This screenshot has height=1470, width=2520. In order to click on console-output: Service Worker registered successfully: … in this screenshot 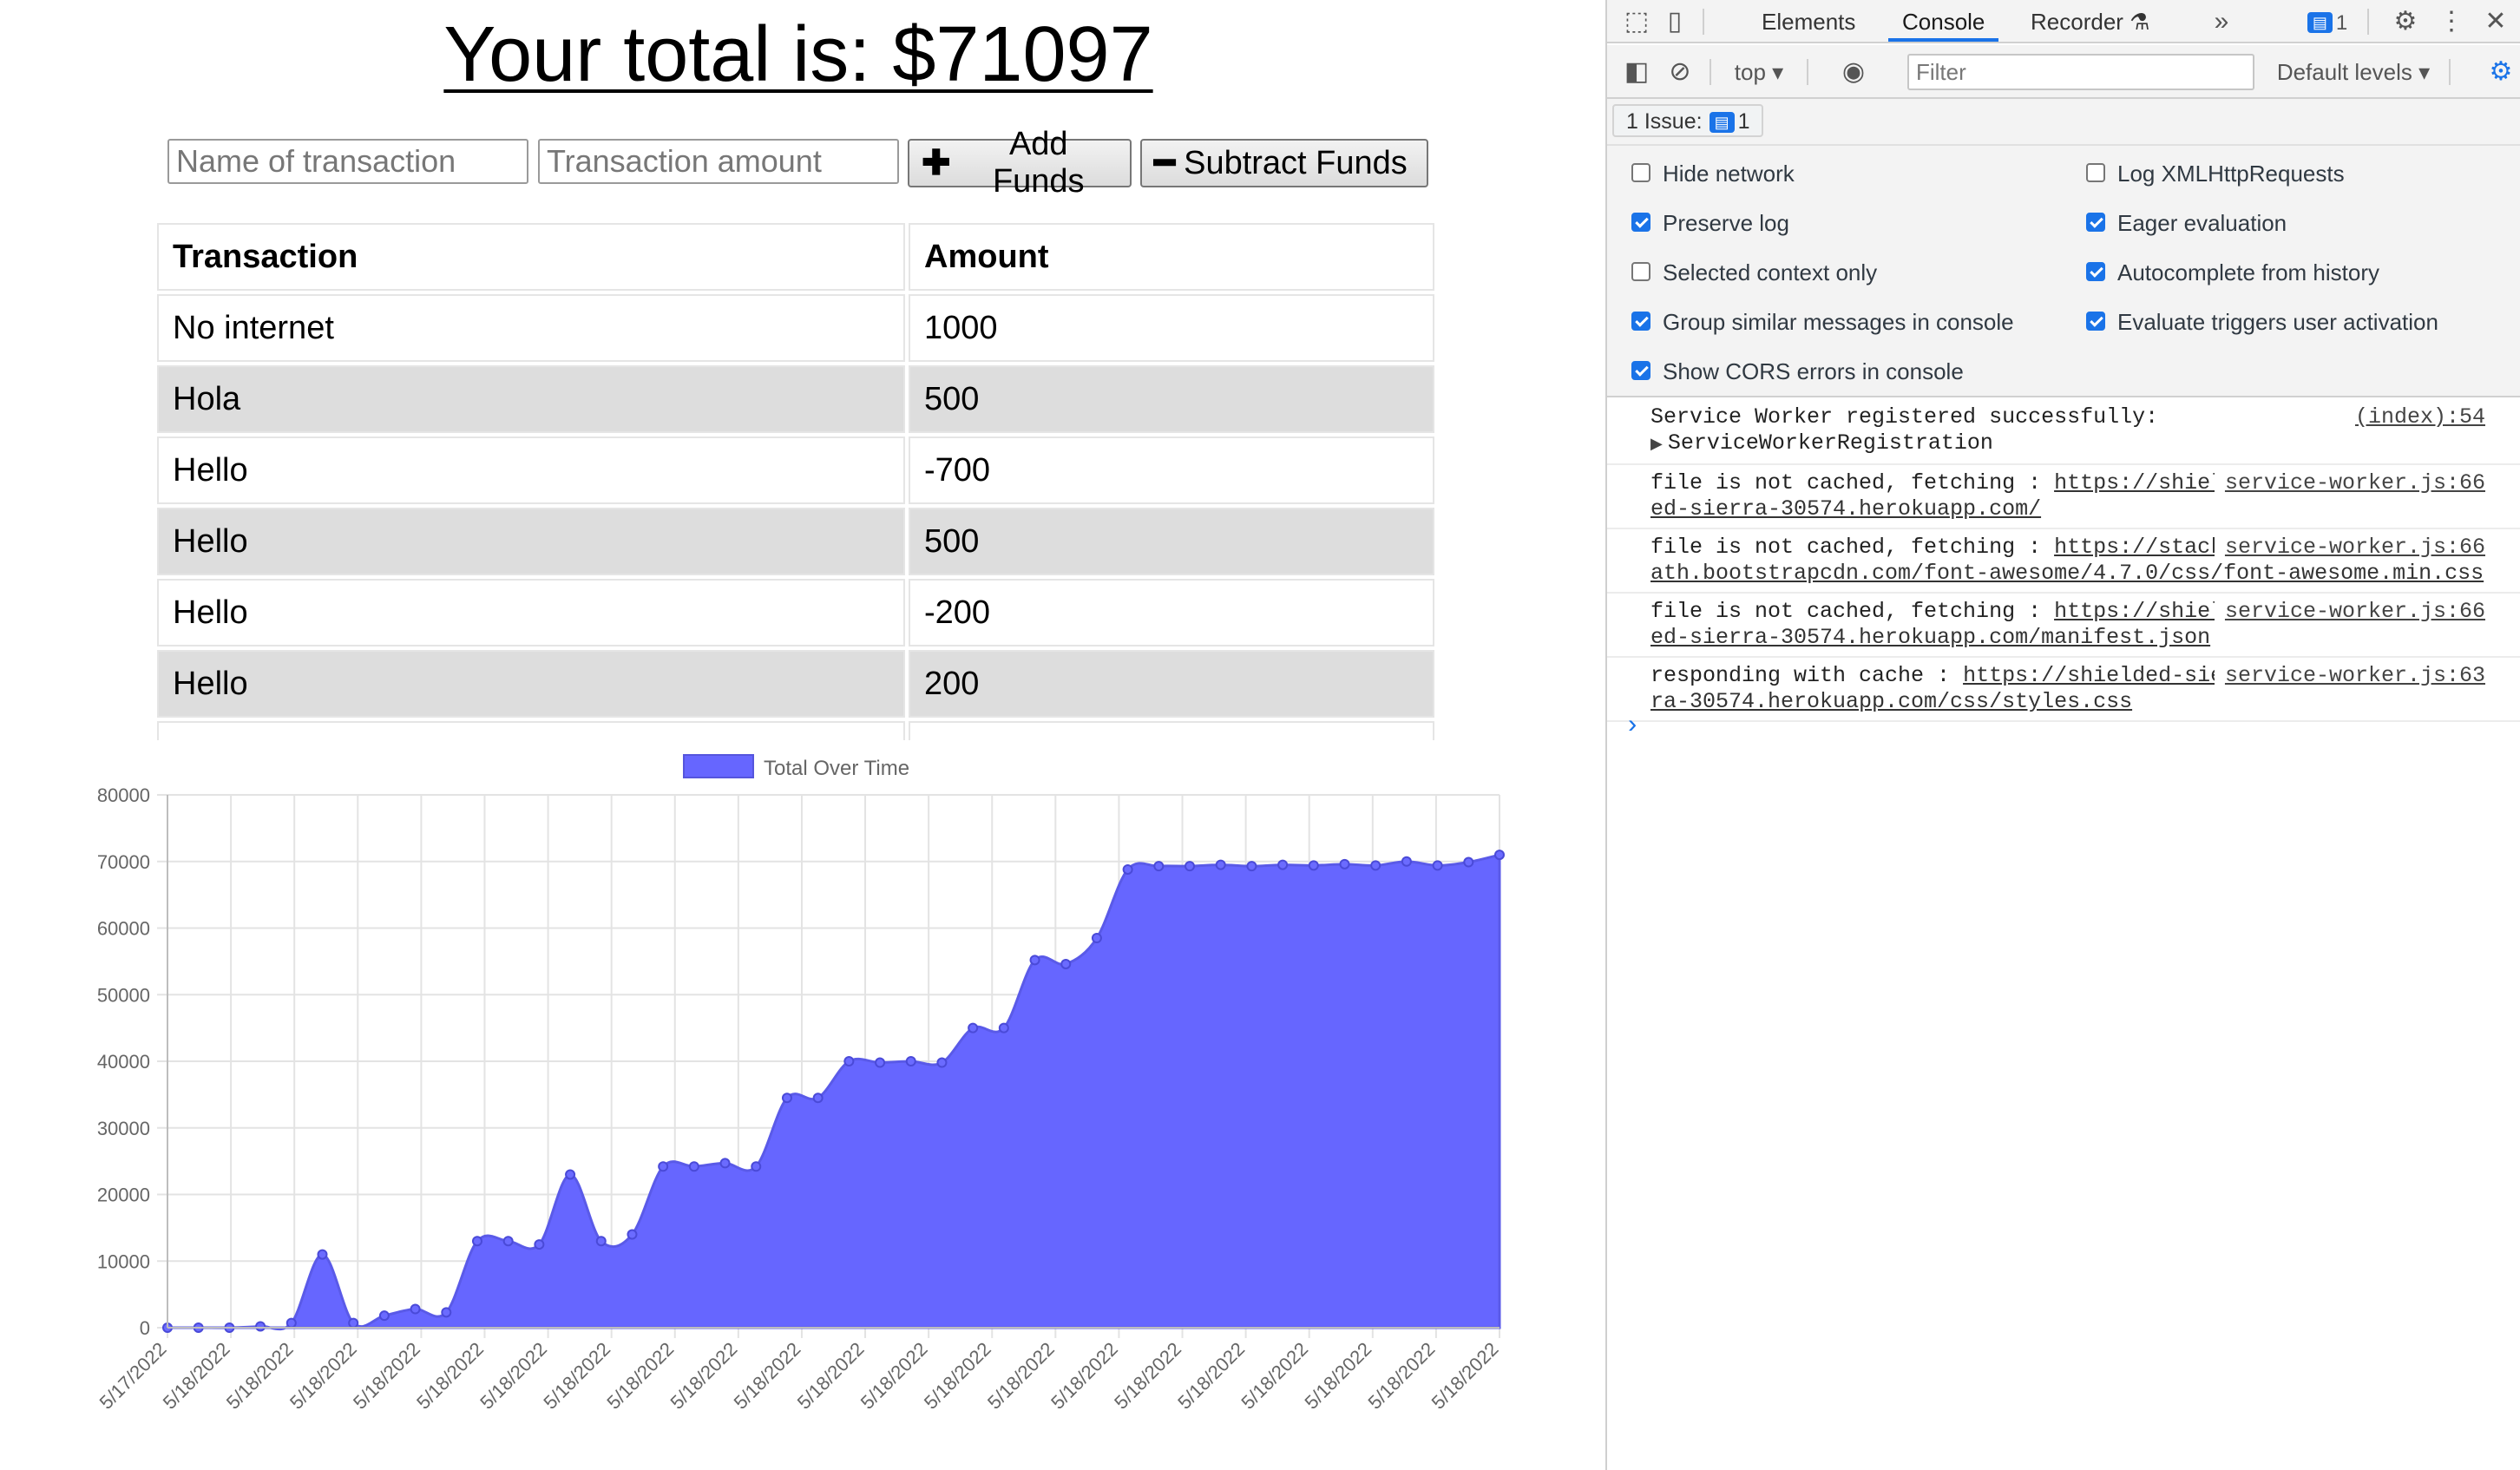, I will do `click(2063, 560)`.